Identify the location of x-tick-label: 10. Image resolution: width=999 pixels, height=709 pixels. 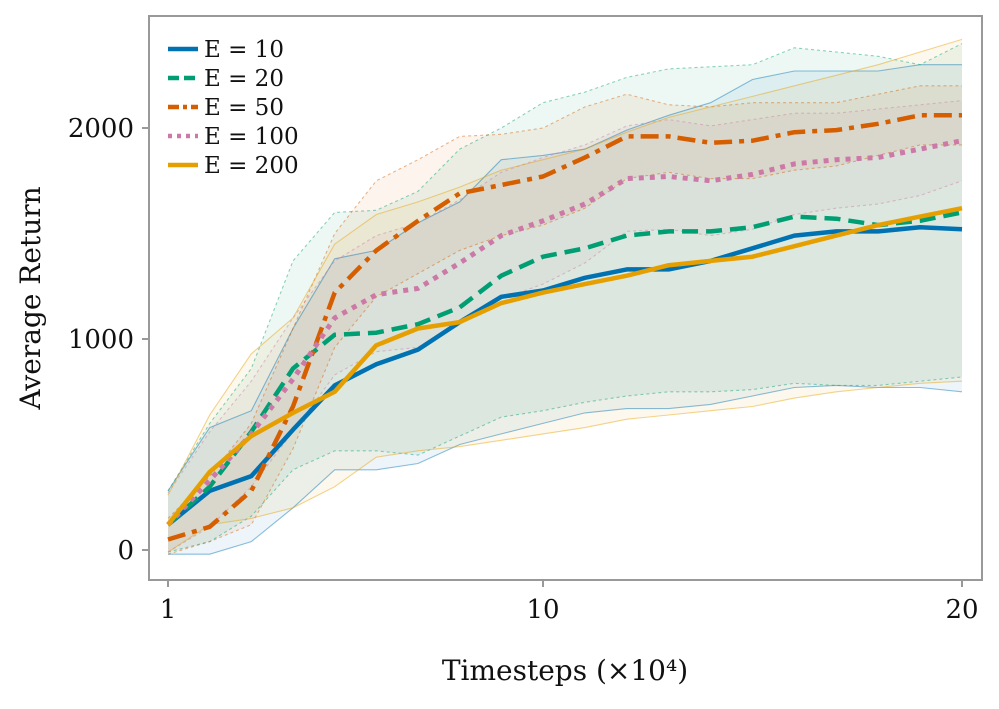
(542, 610).